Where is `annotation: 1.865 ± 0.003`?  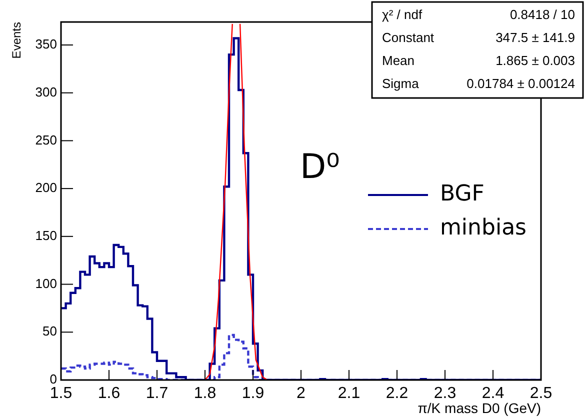
annotation: 1.865 ± 0.003 is located at coordinates (535, 60).